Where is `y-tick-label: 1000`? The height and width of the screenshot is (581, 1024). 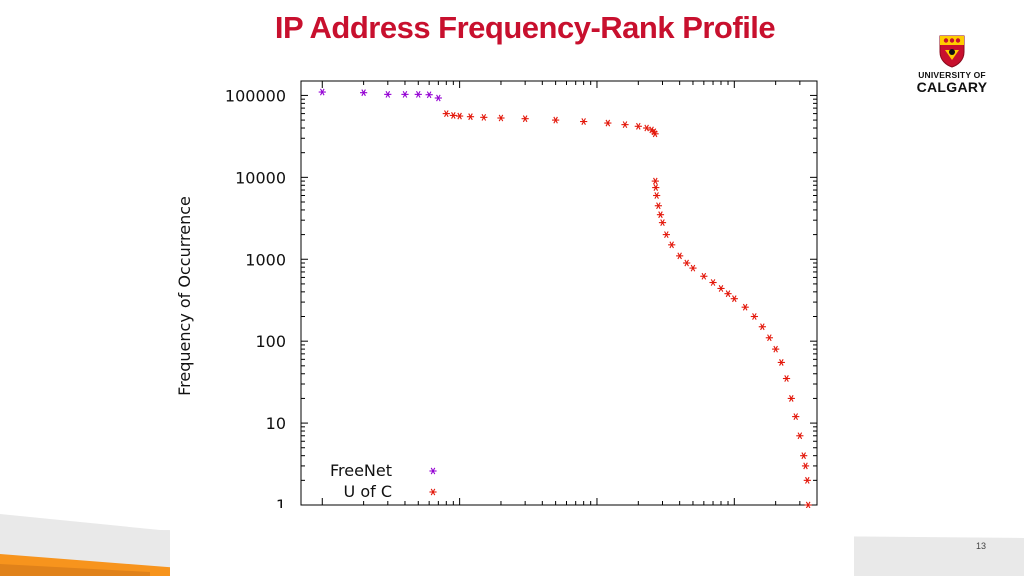
y-tick-label: 1000 is located at coordinates (265, 259).